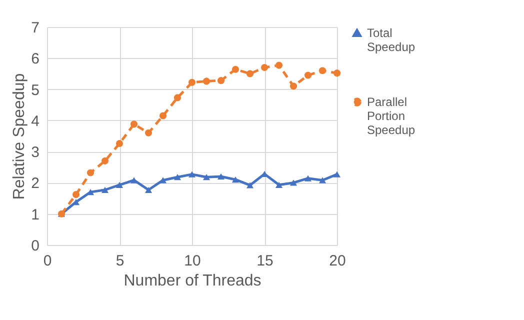 The height and width of the screenshot is (320, 524). What do you see at coordinates (35, 121) in the screenshot?
I see `y-tick-label: 4` at bounding box center [35, 121].